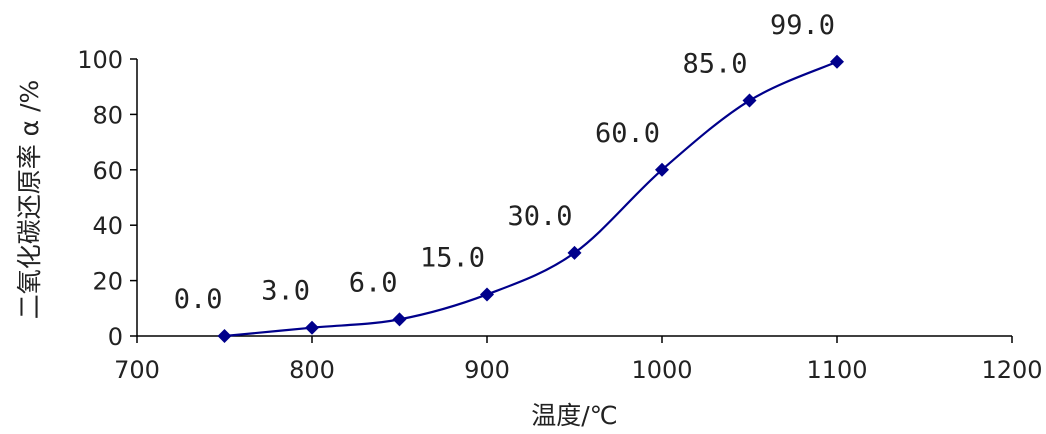 This screenshot has height=434, width=1046. What do you see at coordinates (107, 115) in the screenshot?
I see `y-tick-label: 80` at bounding box center [107, 115].